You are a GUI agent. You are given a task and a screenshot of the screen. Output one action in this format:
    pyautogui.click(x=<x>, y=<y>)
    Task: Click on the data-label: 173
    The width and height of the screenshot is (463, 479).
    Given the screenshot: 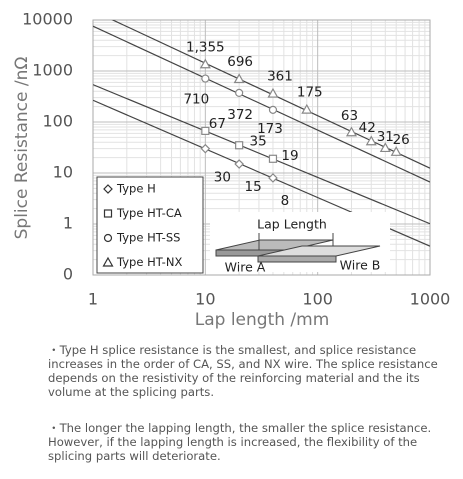 What is the action you would take?
    pyautogui.click(x=270, y=129)
    